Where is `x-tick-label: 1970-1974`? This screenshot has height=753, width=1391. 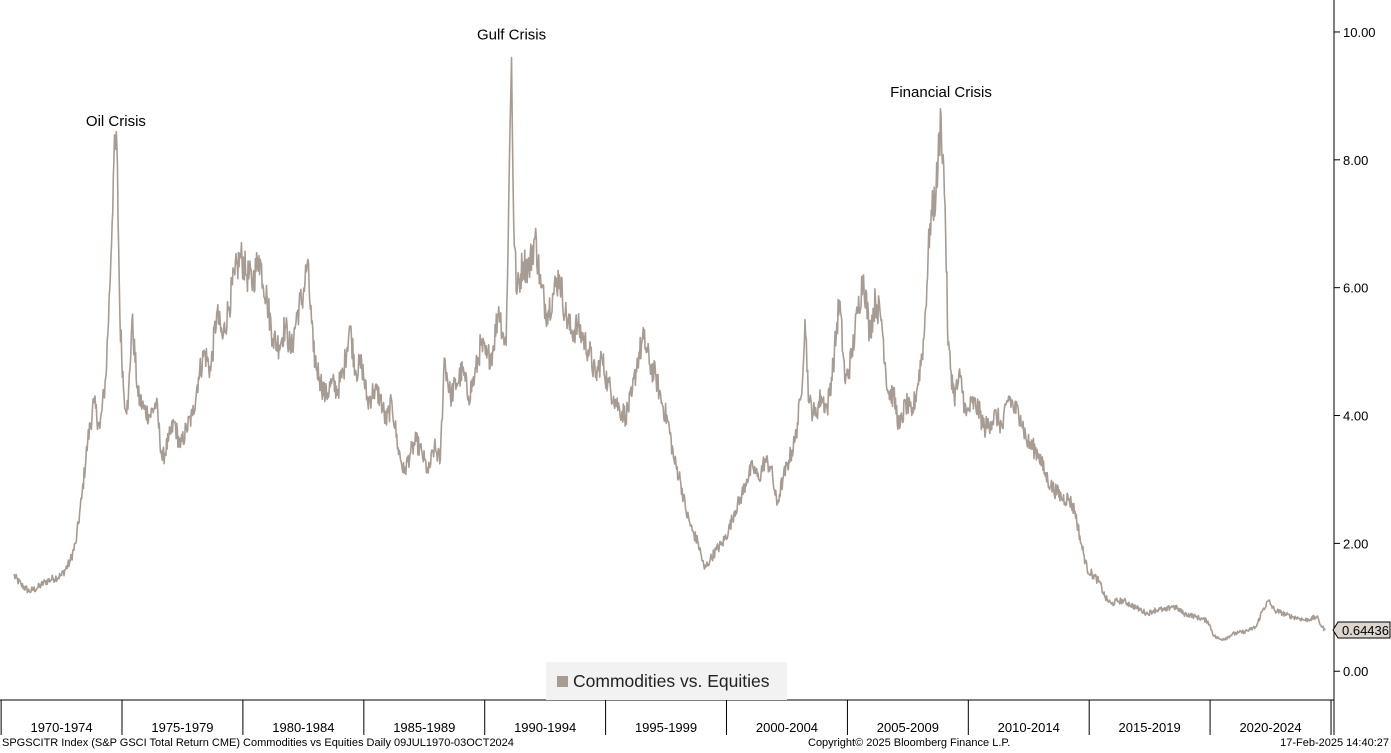
x-tick-label: 1970-1974 is located at coordinates (61, 727).